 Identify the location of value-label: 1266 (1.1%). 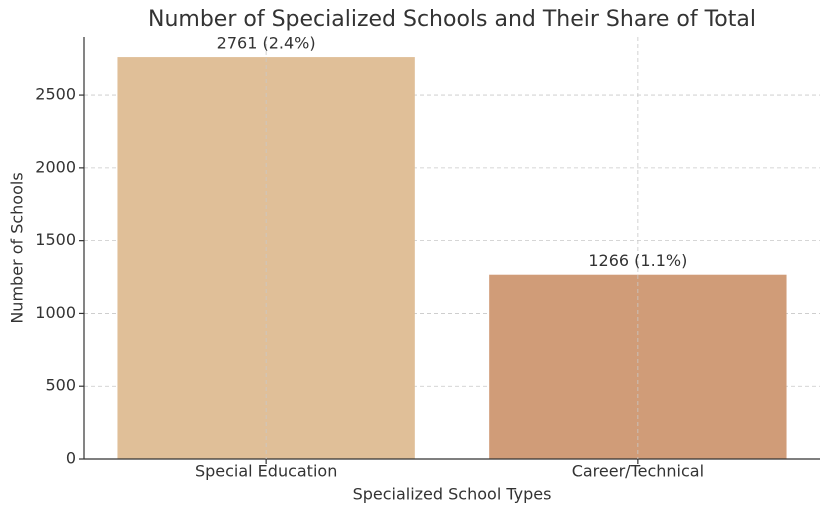
(637, 260).